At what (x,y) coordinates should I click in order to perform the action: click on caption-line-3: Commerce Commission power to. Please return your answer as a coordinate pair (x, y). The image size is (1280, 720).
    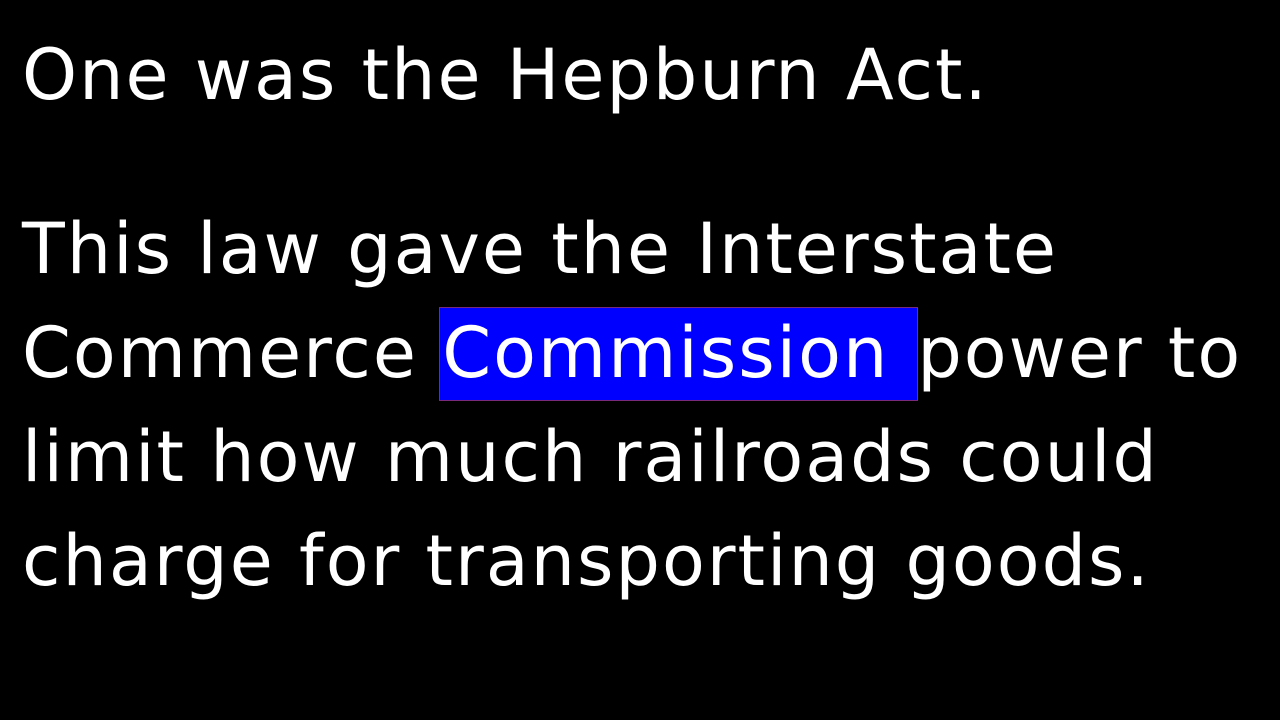
    Looking at the image, I should click on (632, 354).